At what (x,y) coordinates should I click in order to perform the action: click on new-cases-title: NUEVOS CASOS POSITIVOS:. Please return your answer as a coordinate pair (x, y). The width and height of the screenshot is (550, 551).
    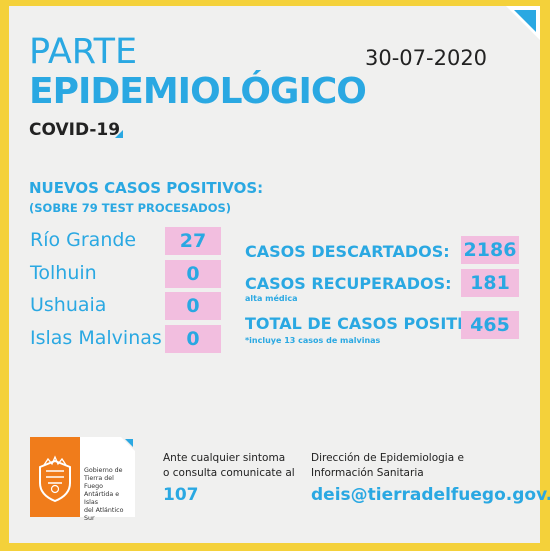
    Looking at the image, I should click on (146, 188).